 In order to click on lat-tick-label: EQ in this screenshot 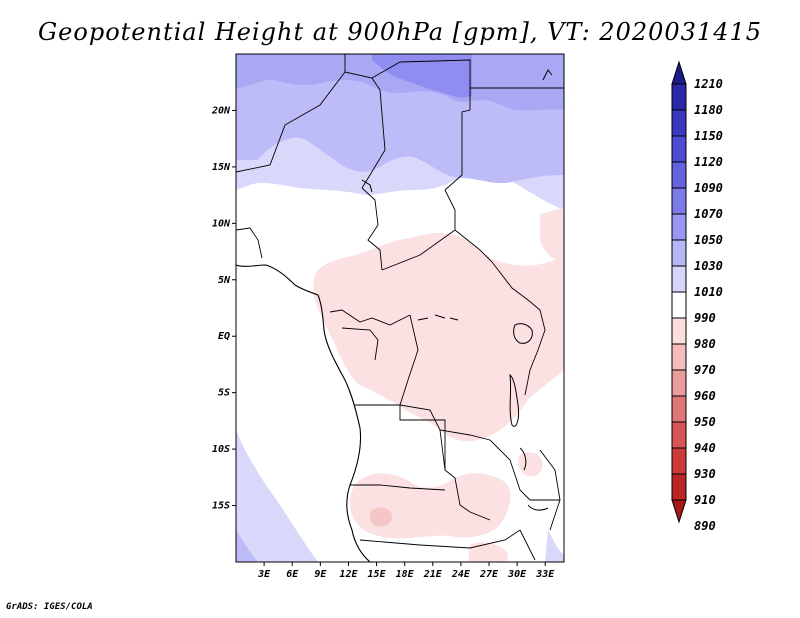, I will do `click(224, 336)`.